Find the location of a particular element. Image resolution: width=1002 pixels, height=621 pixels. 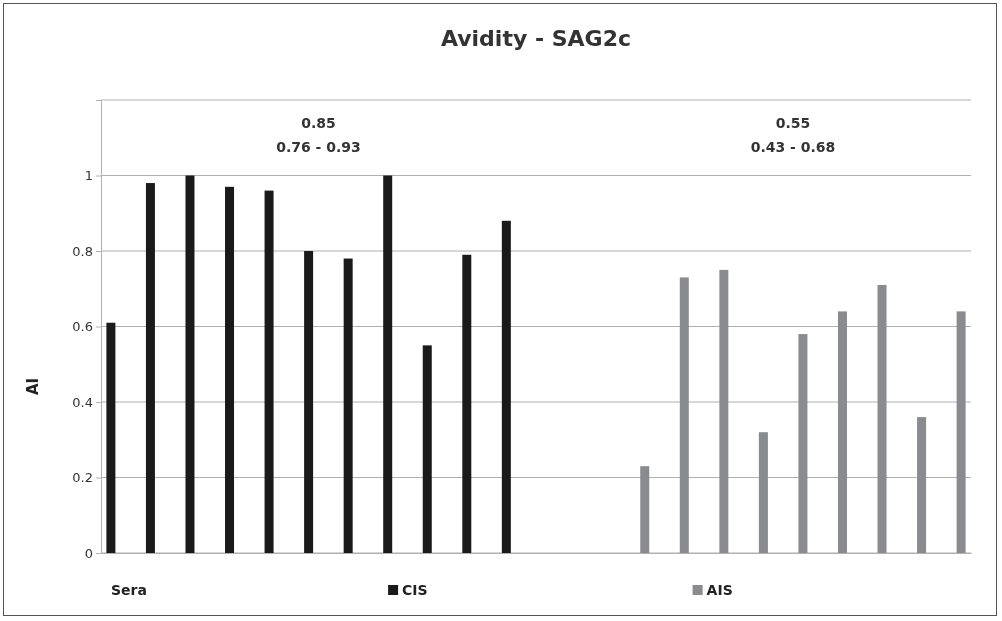

y-tick-label: 0.6 is located at coordinates (82, 327).